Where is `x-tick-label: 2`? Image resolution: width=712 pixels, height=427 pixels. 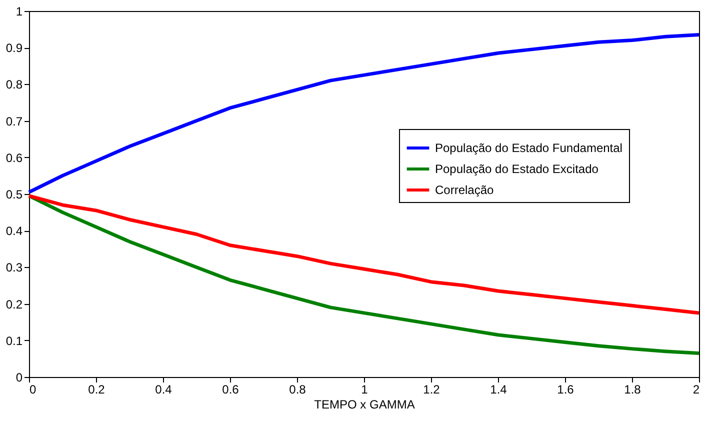 x-tick-label: 2 is located at coordinates (696, 389).